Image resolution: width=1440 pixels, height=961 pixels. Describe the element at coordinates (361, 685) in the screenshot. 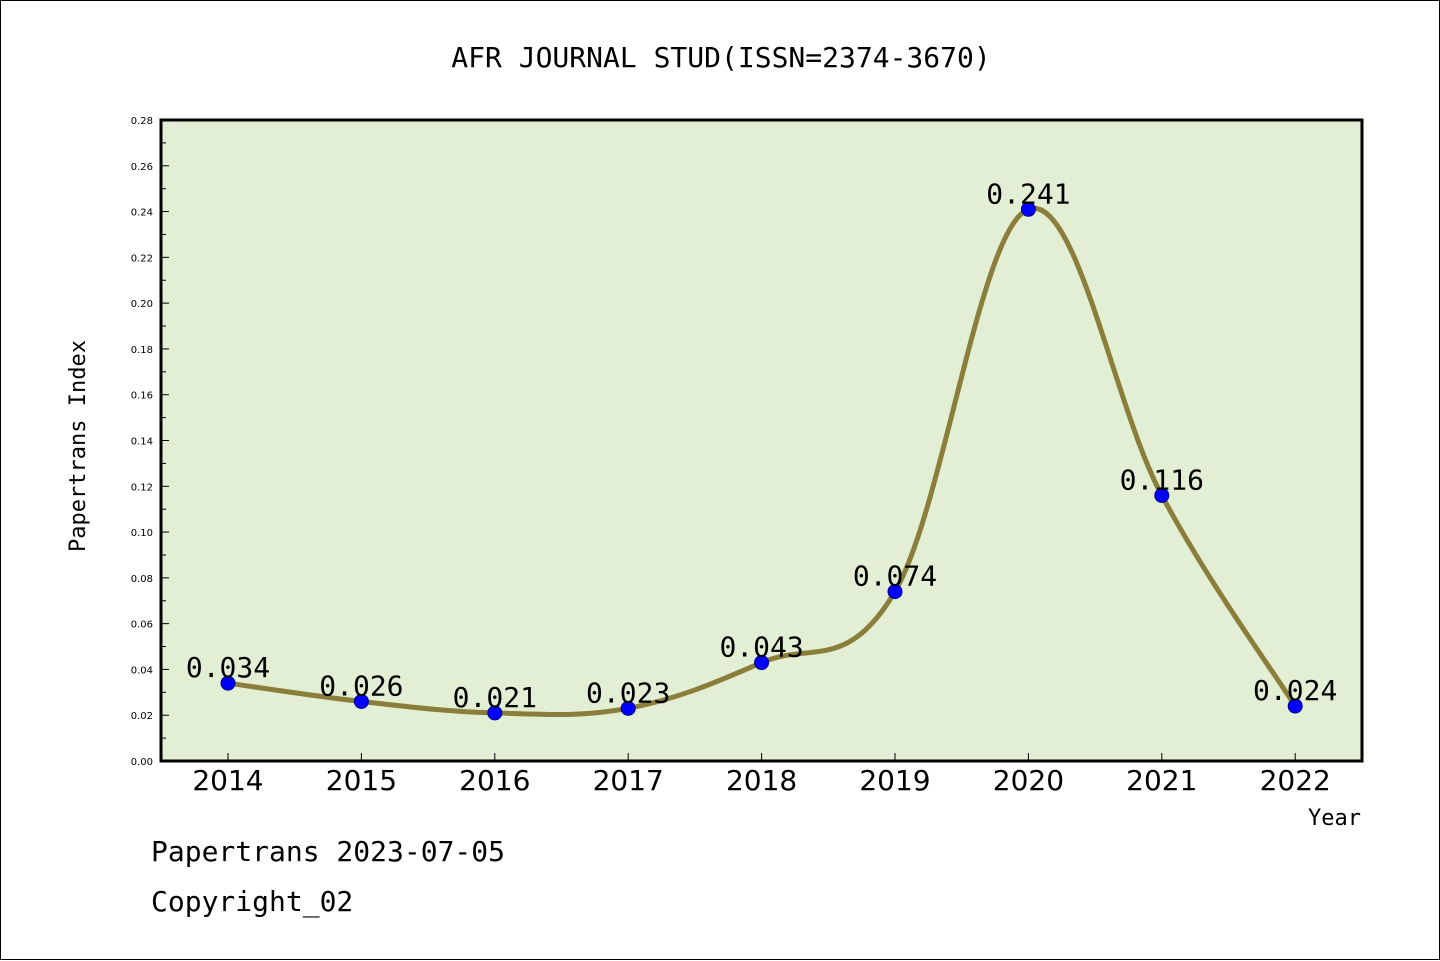

I see `data-label: 0.026` at that location.